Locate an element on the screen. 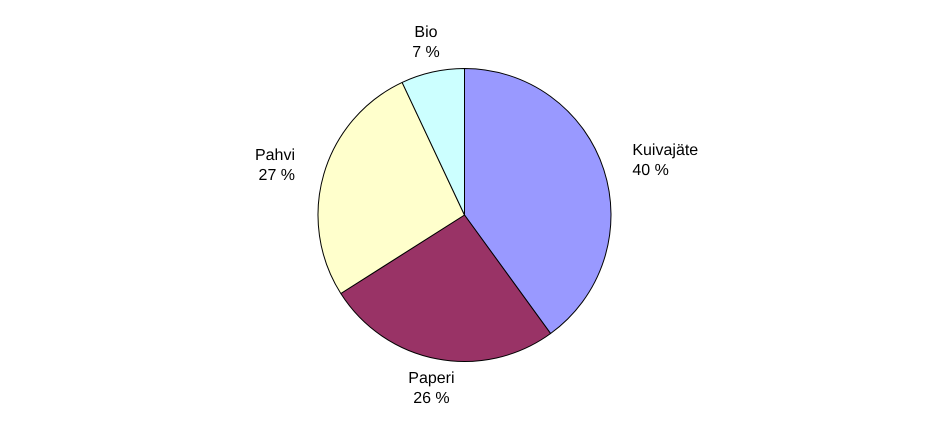  data-label: 40 % is located at coordinates (650, 170).